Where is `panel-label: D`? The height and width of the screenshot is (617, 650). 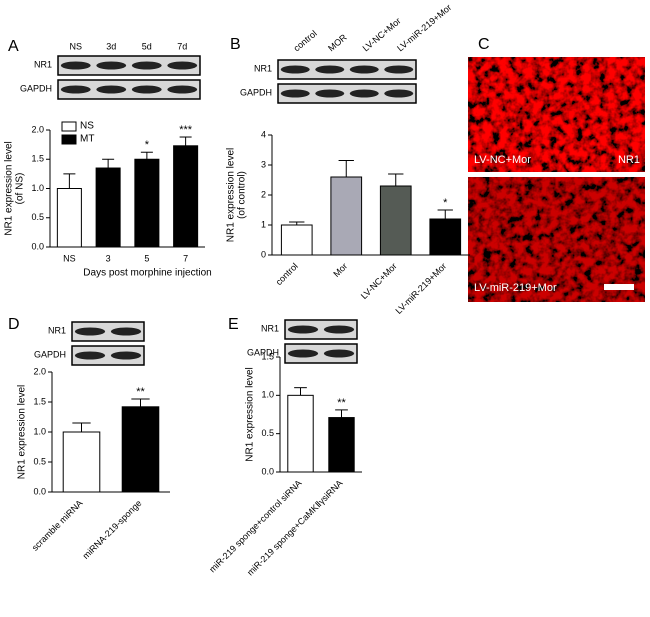
panel-label: D is located at coordinates (14, 324).